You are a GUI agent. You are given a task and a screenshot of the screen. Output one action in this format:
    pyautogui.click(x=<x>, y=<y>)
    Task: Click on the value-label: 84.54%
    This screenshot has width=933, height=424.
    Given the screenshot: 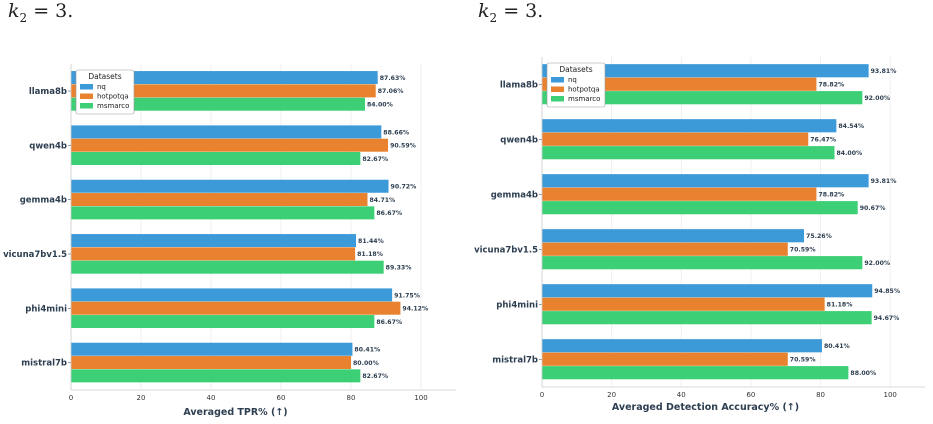 What is the action you would take?
    pyautogui.click(x=851, y=126)
    